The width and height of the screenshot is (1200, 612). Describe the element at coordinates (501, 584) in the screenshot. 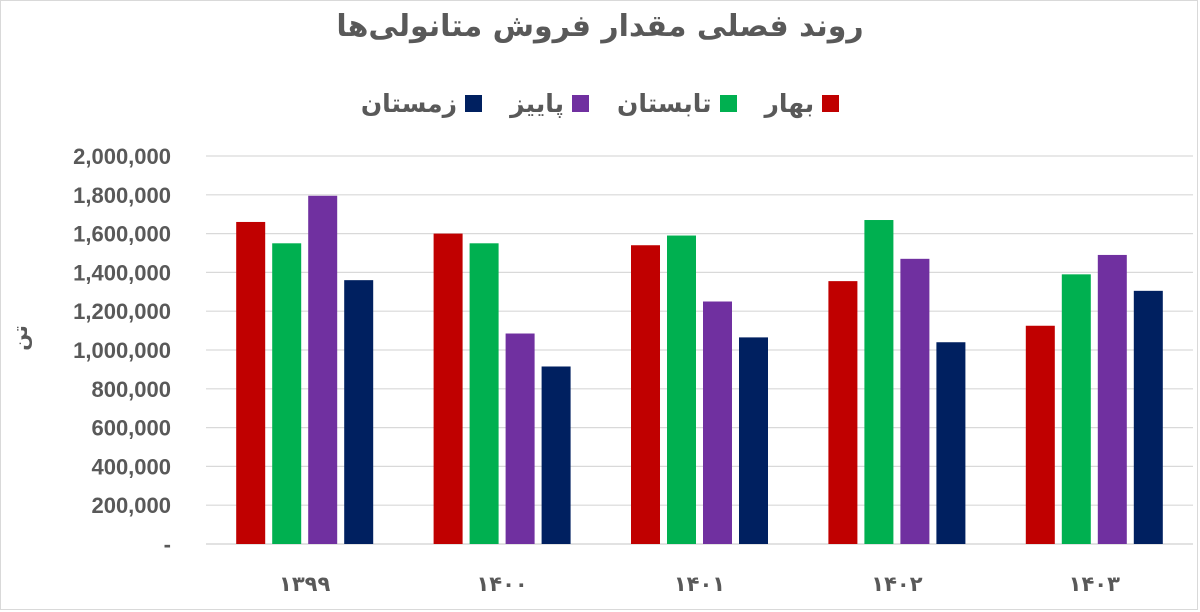

I see `x-tick-label-1: ۱۴۰۰` at that location.